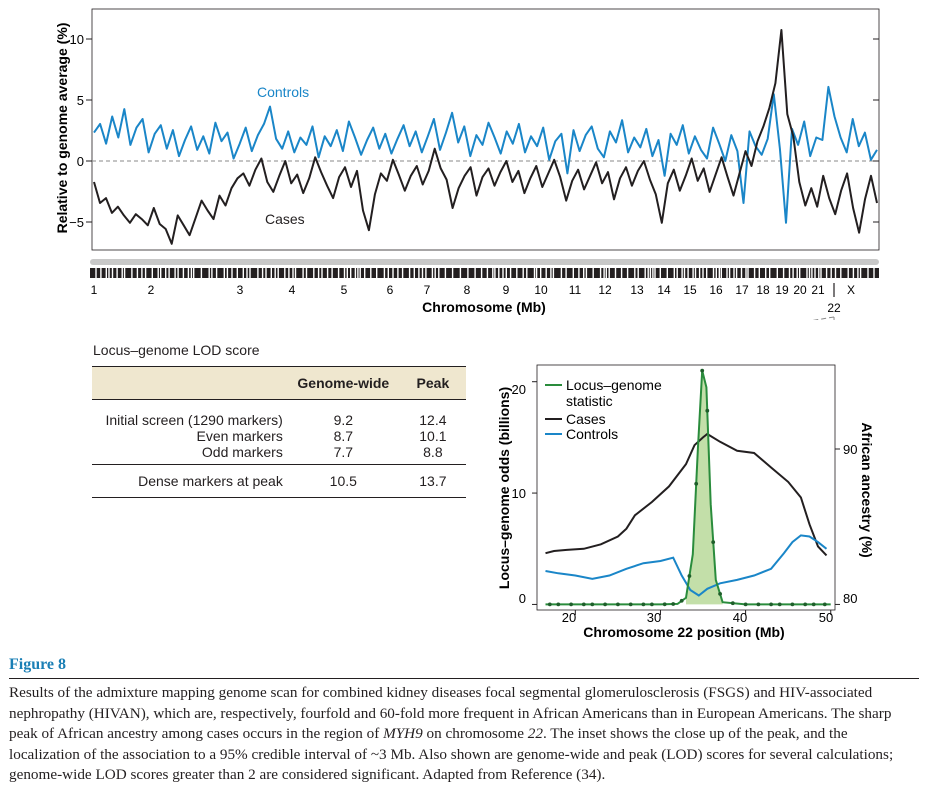  What do you see at coordinates (742, 290) in the screenshot?
I see `chromosome-label: 17` at bounding box center [742, 290].